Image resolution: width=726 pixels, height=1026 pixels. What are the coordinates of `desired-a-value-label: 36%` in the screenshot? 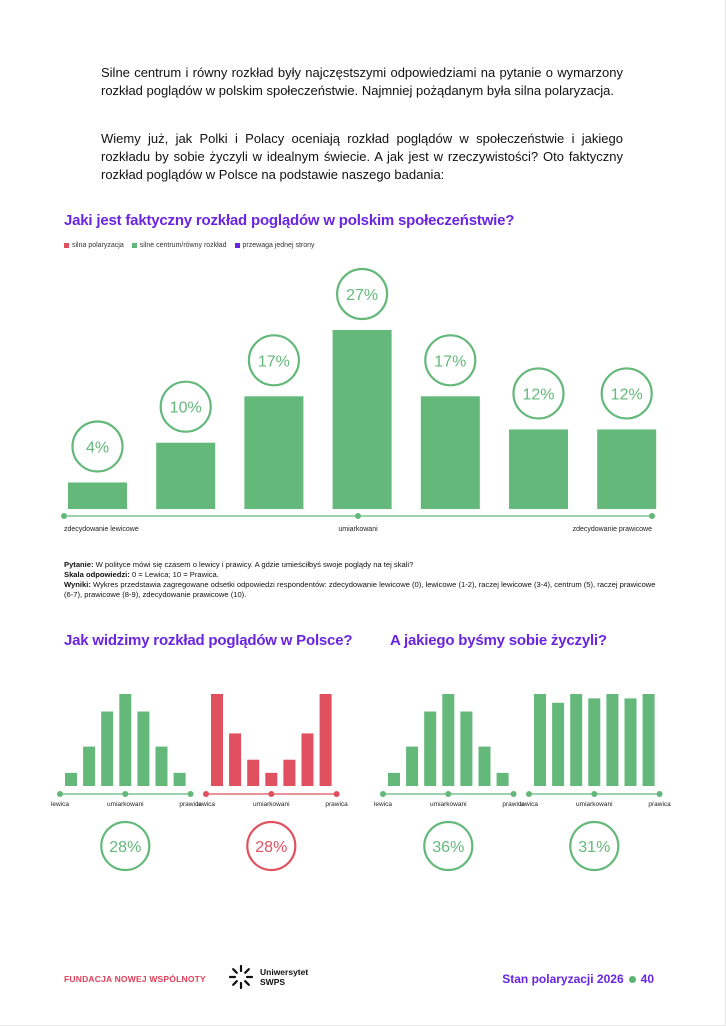 It's located at (448, 847).